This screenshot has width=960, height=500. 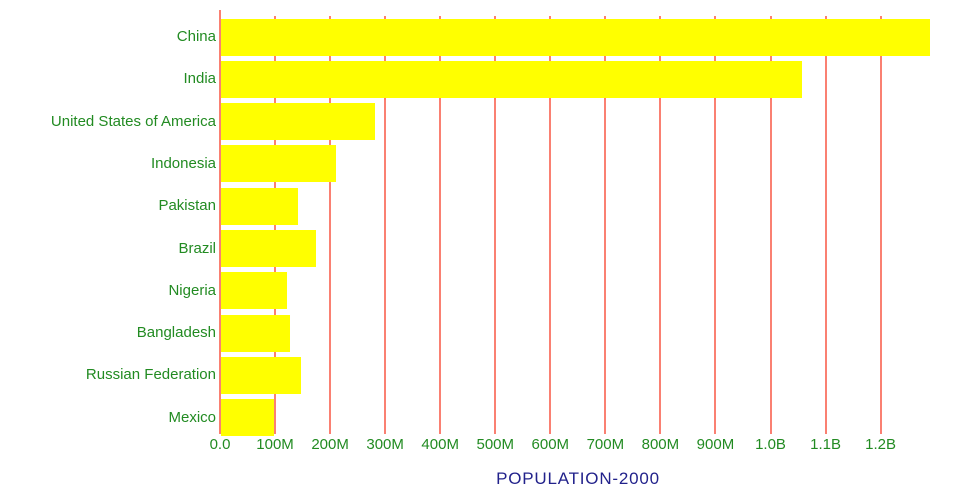 I want to click on category-label: Pakistan, so click(x=187, y=206).